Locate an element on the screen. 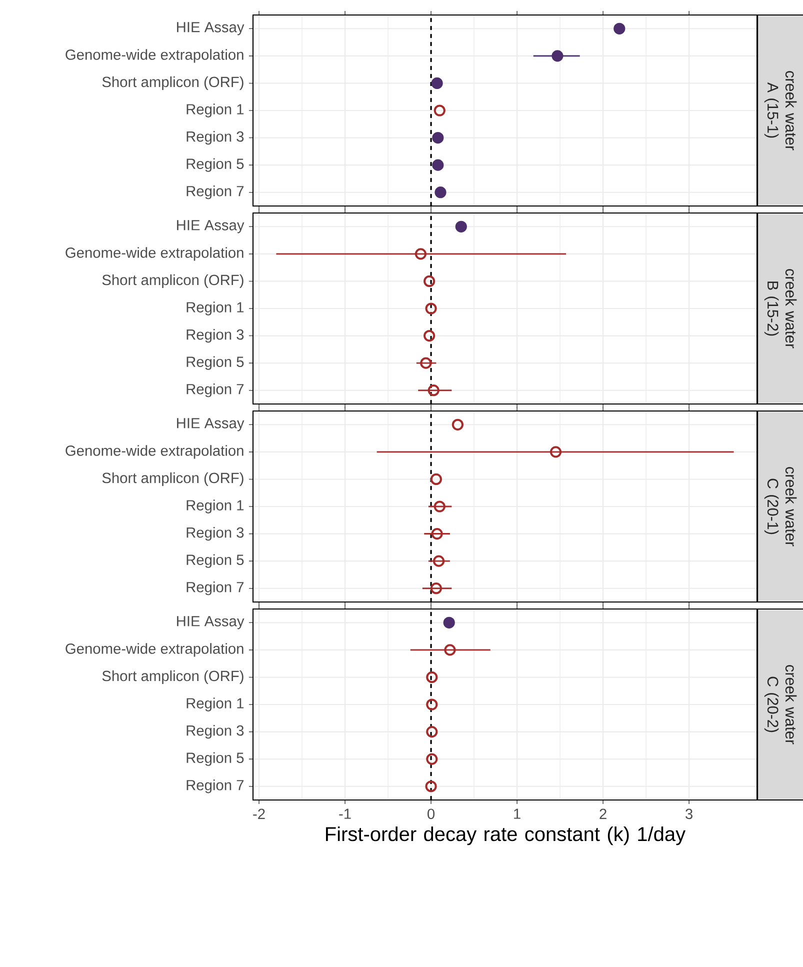 The width and height of the screenshot is (803, 967). x-tick-label: 0 is located at coordinates (431, 814).